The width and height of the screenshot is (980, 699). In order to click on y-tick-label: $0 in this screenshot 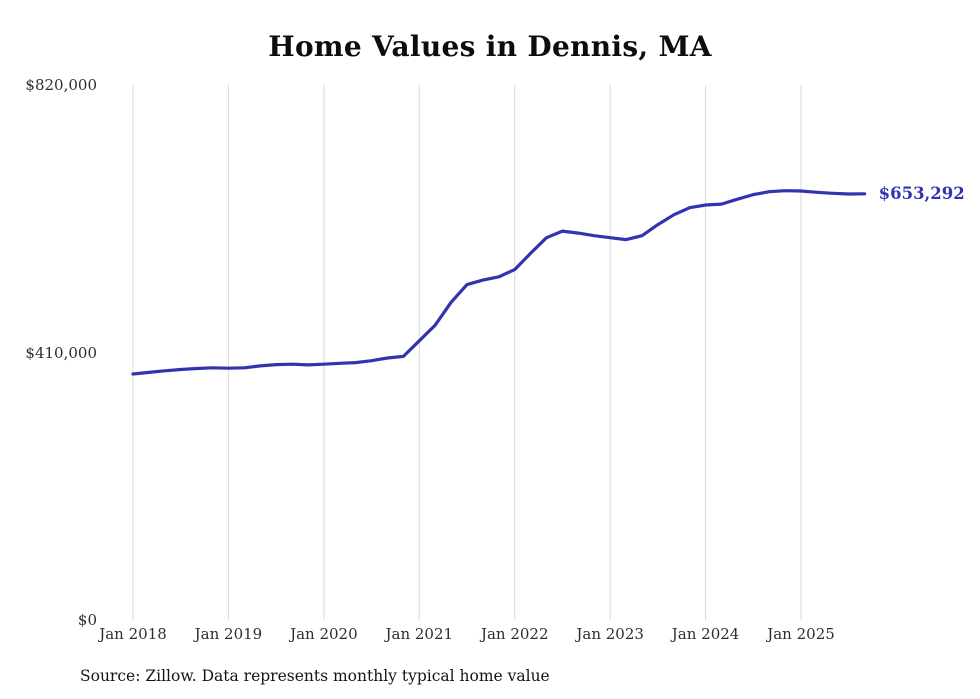, I will do `click(87, 620)`.